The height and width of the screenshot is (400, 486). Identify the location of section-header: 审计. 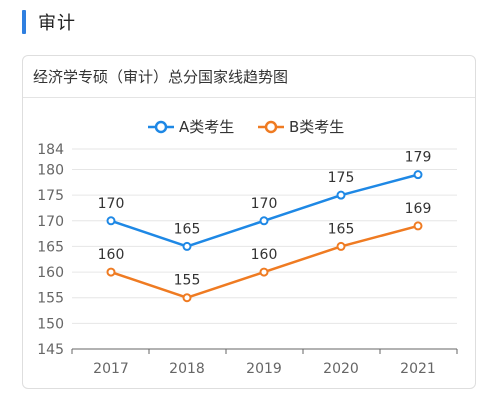
(49, 22).